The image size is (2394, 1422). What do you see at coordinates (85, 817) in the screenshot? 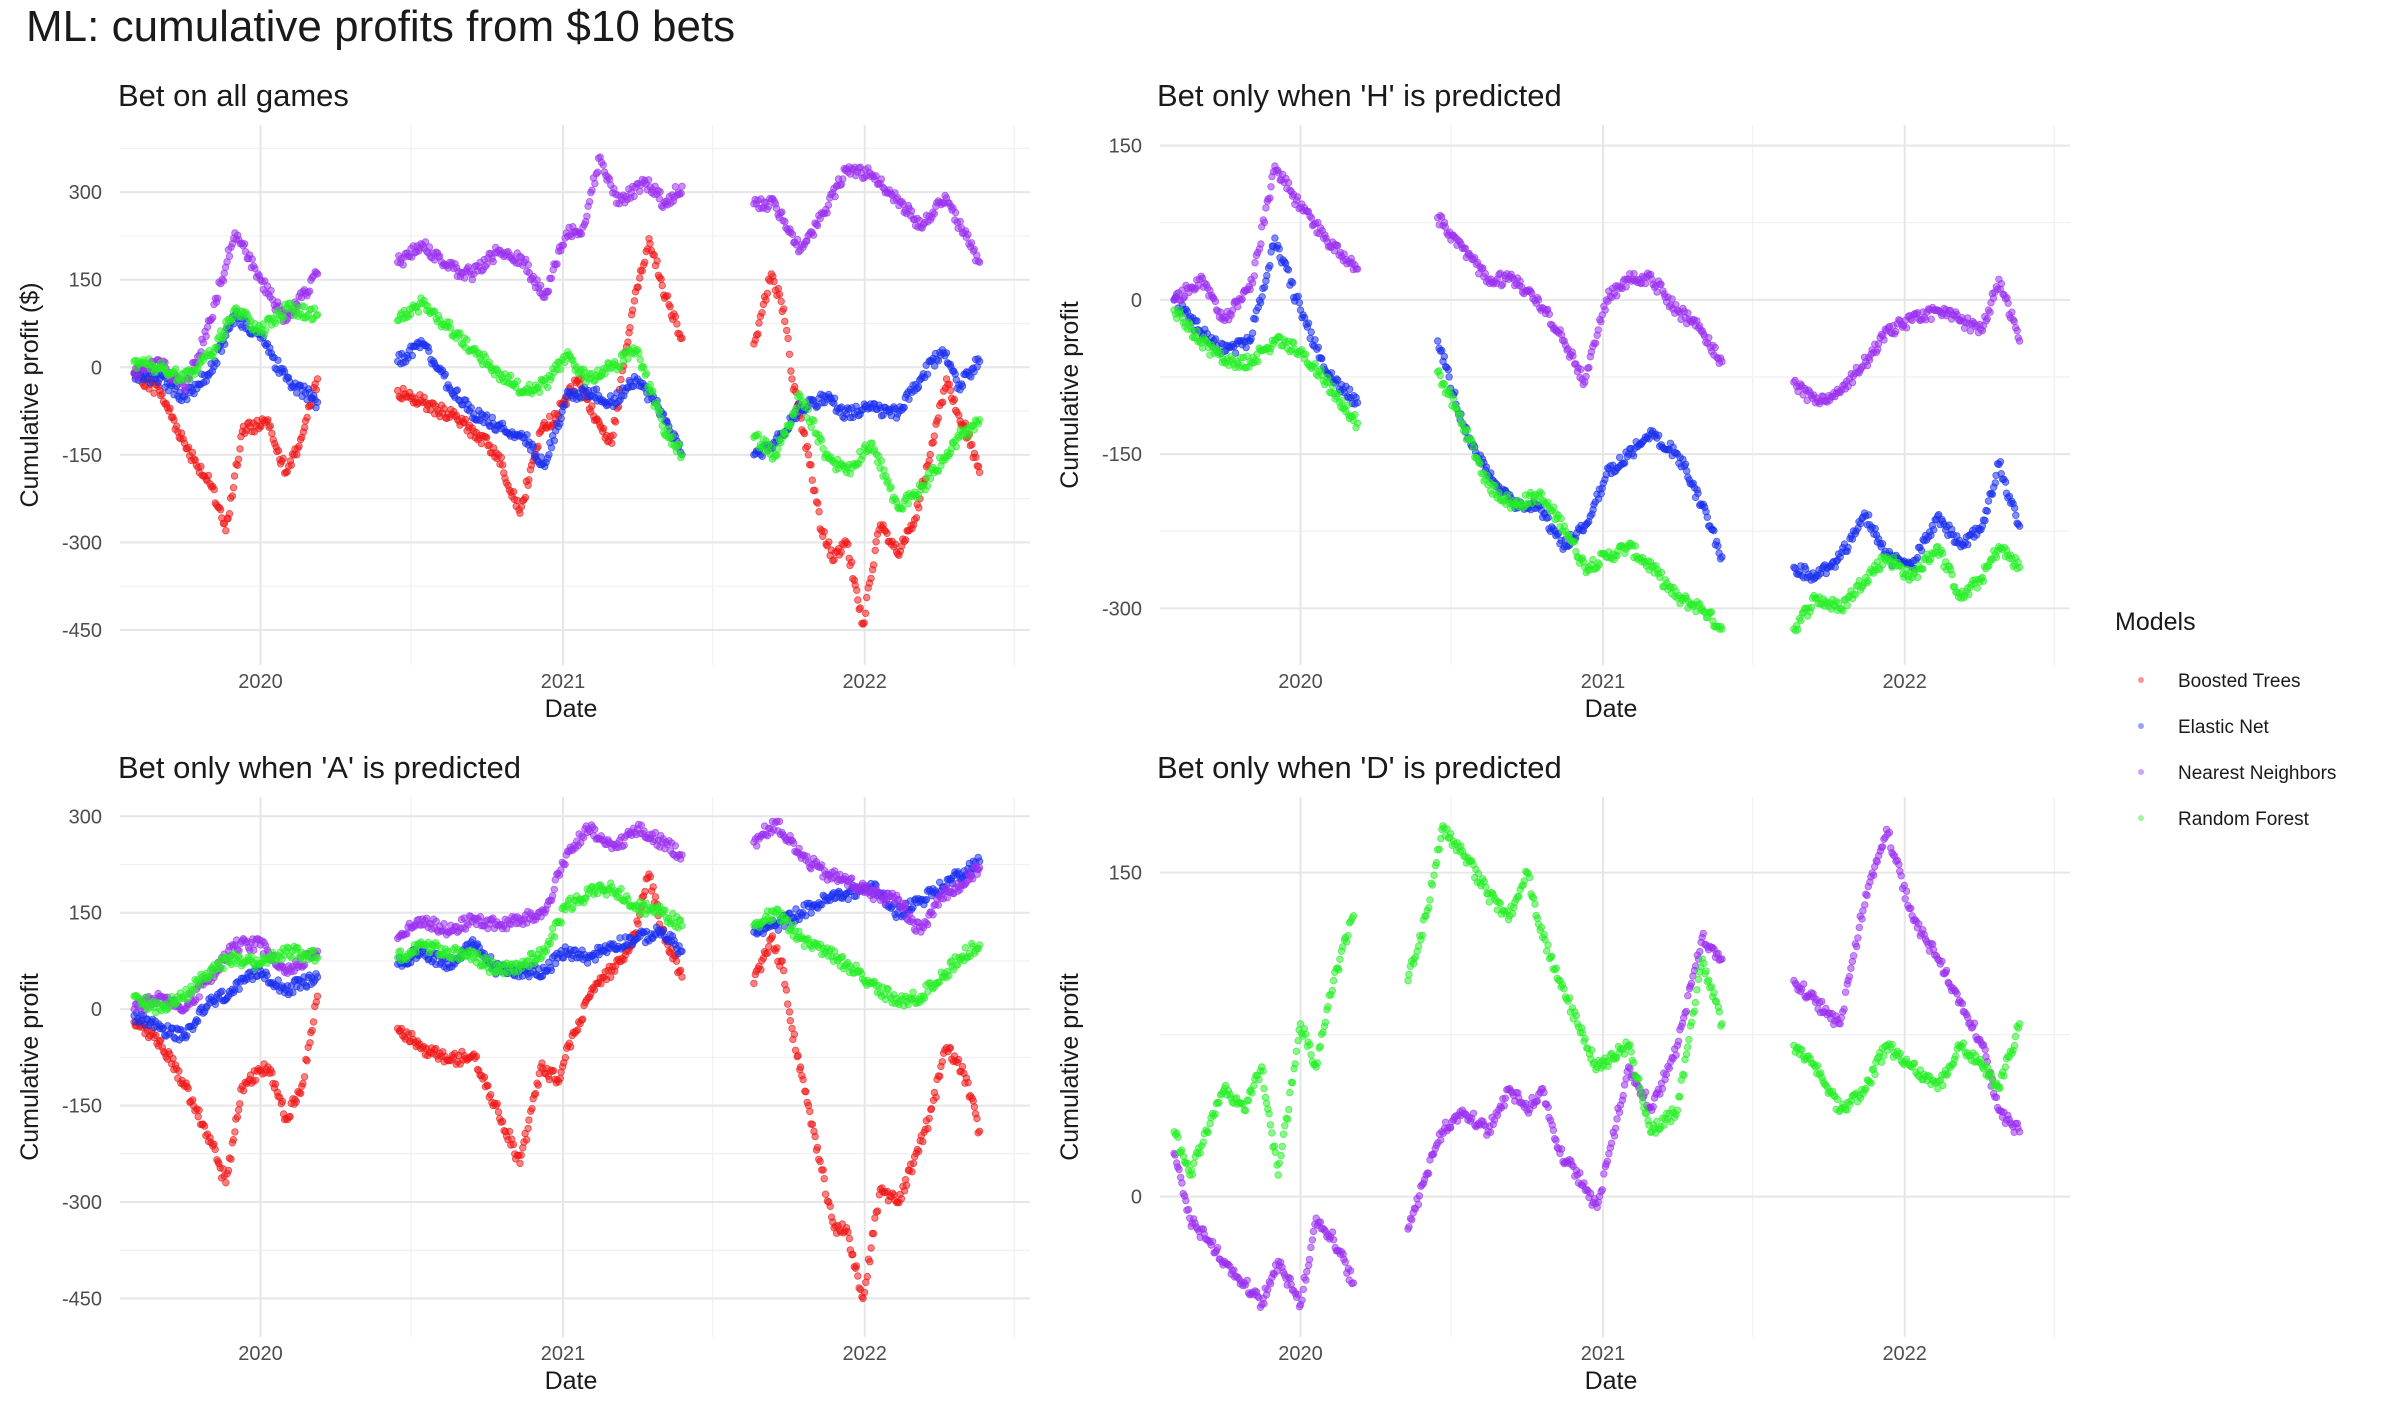
I see `y-tick-label: 300` at bounding box center [85, 817].